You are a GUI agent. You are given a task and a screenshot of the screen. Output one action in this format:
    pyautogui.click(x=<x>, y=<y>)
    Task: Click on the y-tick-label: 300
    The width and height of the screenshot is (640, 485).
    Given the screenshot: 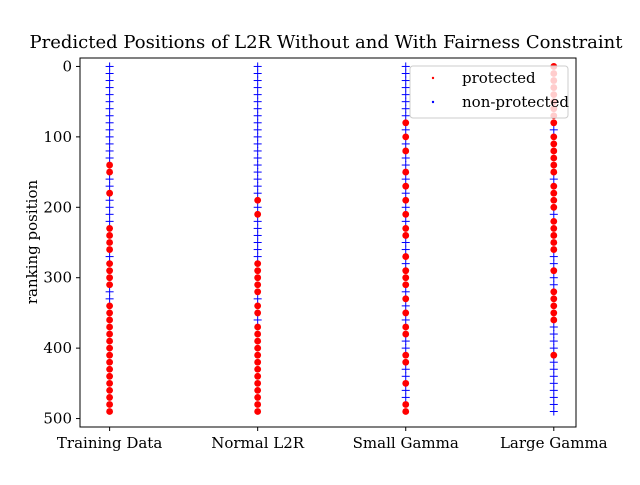 What is the action you would take?
    pyautogui.click(x=57, y=278)
    